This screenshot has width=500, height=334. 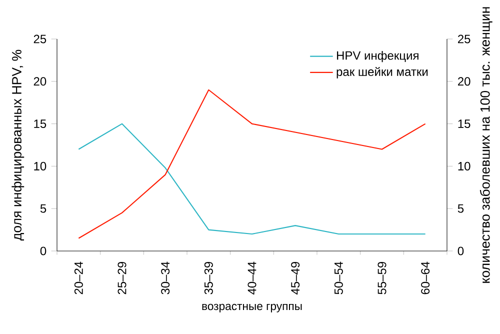 I want to click on y-tick-label: 5, so click(x=43, y=208).